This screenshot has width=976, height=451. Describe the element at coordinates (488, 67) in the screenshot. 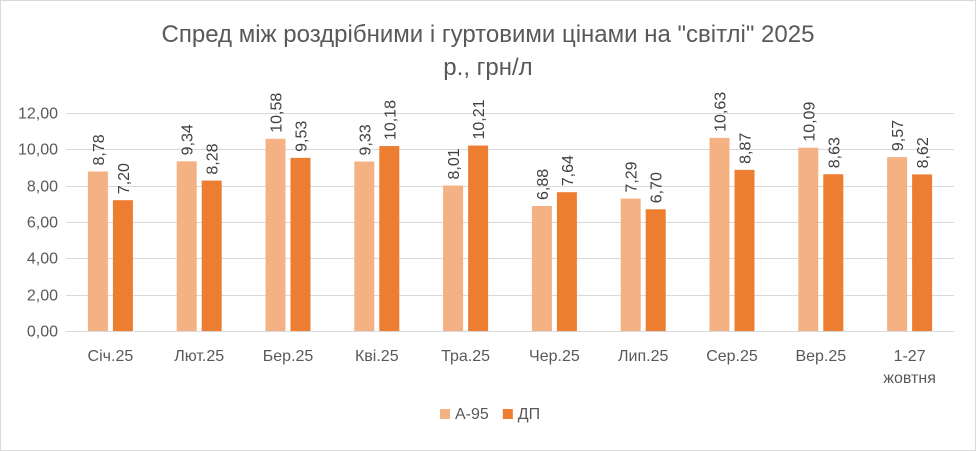

I see `chart-title-line-2: р., грн/л` at that location.